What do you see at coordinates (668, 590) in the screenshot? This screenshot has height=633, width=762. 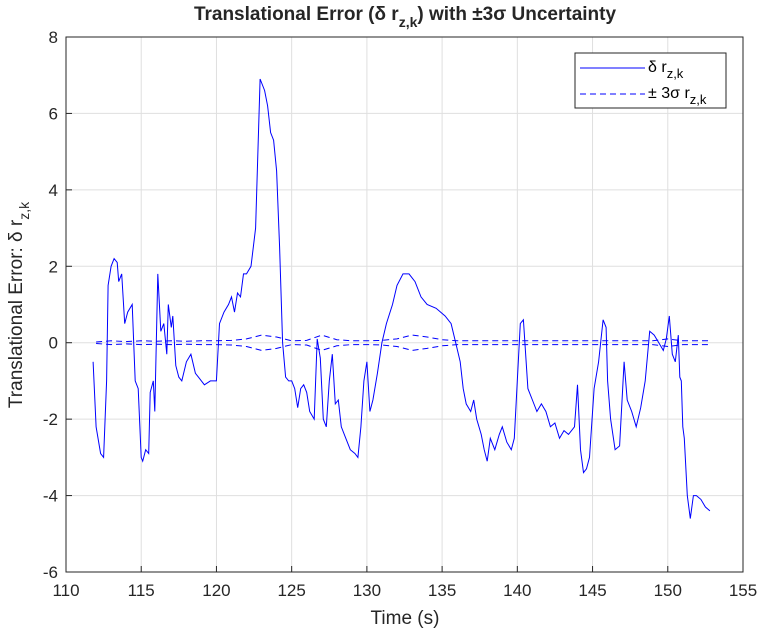 I see `x-tick-label: 150` at bounding box center [668, 590].